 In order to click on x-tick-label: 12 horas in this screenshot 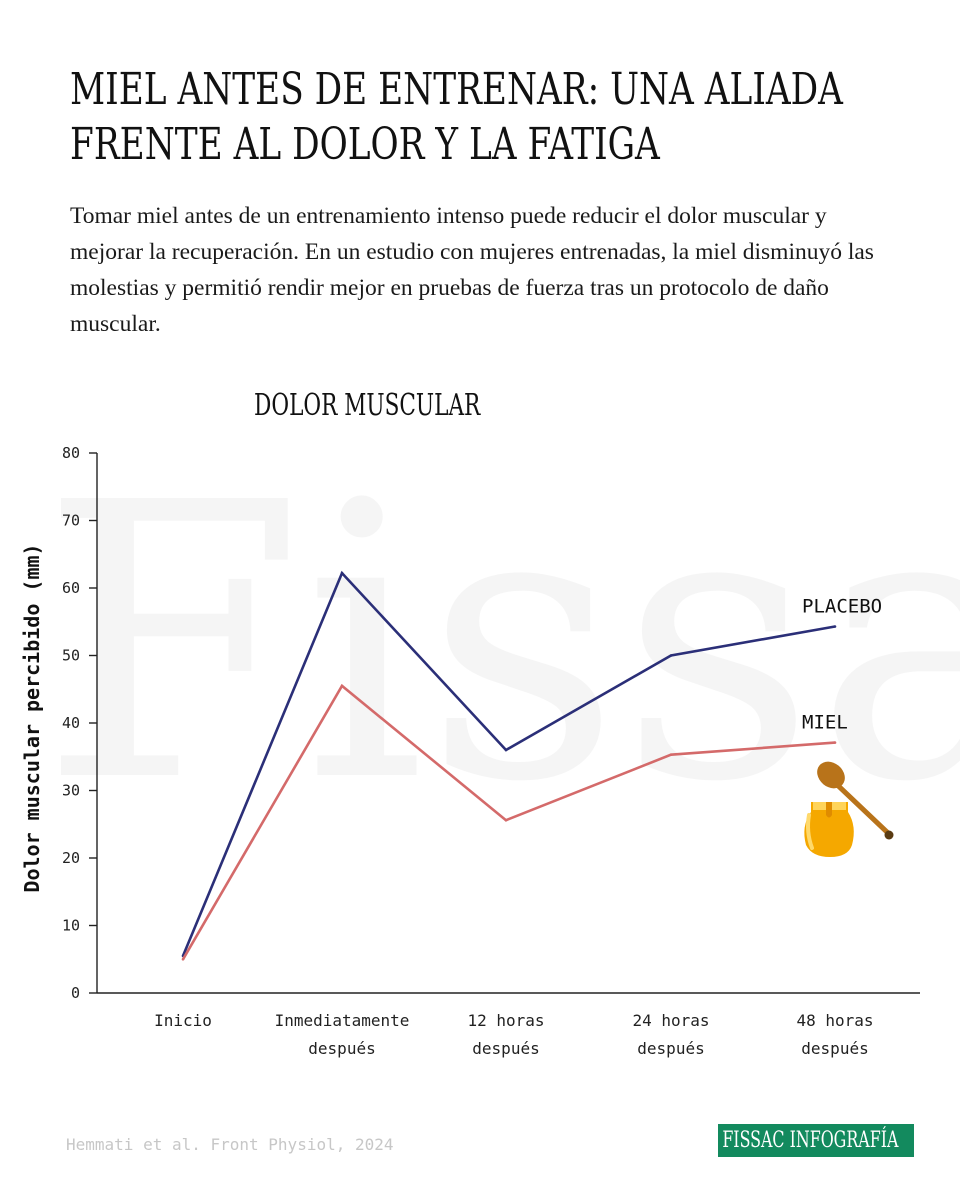, I will do `click(505, 1020)`.